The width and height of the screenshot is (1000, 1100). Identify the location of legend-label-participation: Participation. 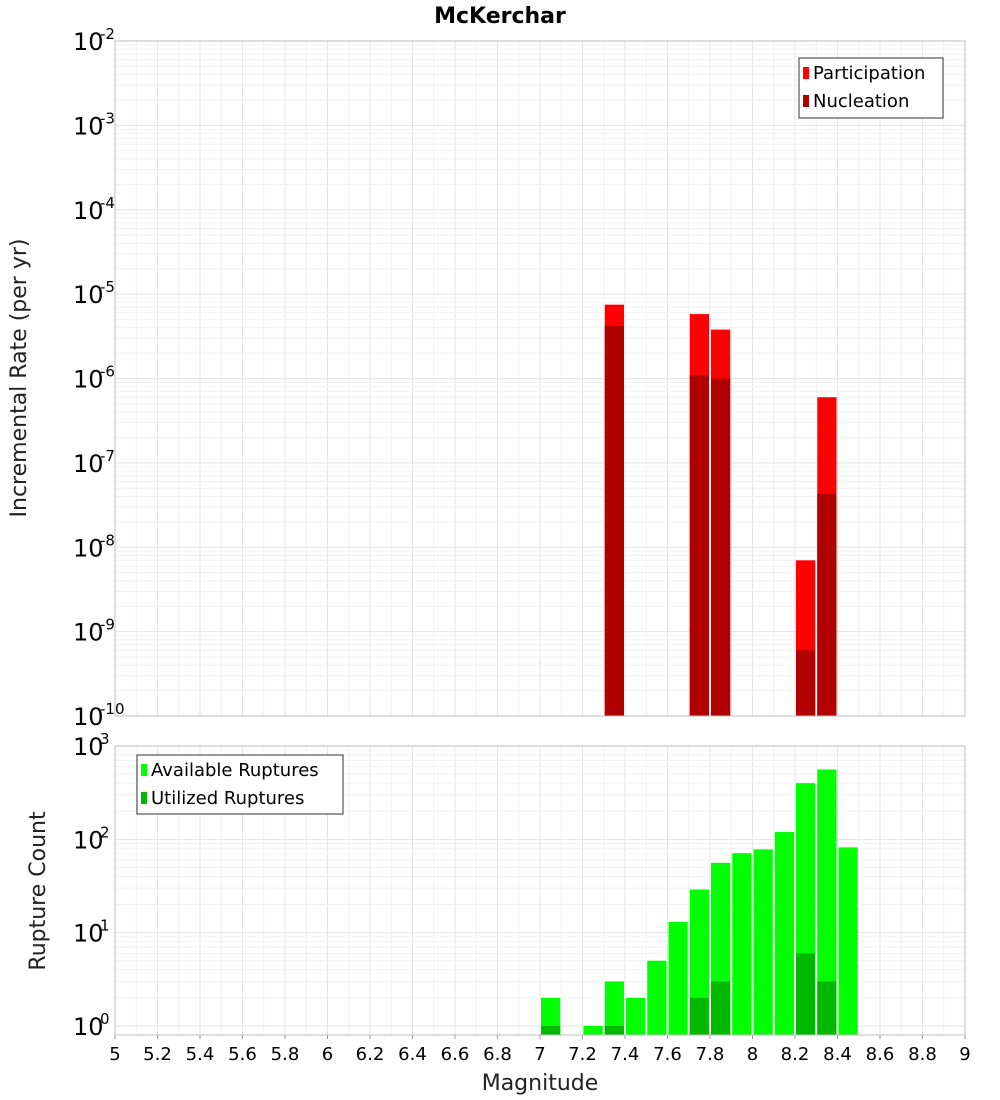
(869, 73).